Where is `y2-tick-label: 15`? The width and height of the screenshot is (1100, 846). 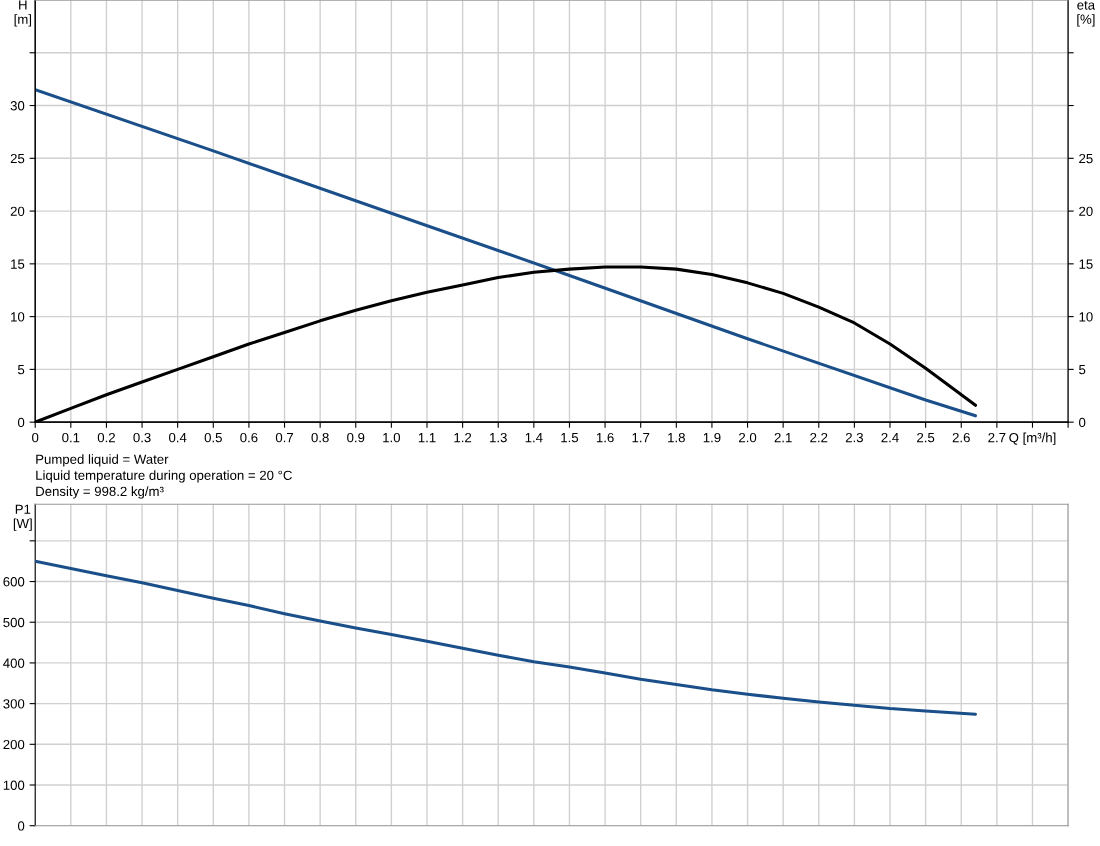 y2-tick-label: 15 is located at coordinates (1086, 264).